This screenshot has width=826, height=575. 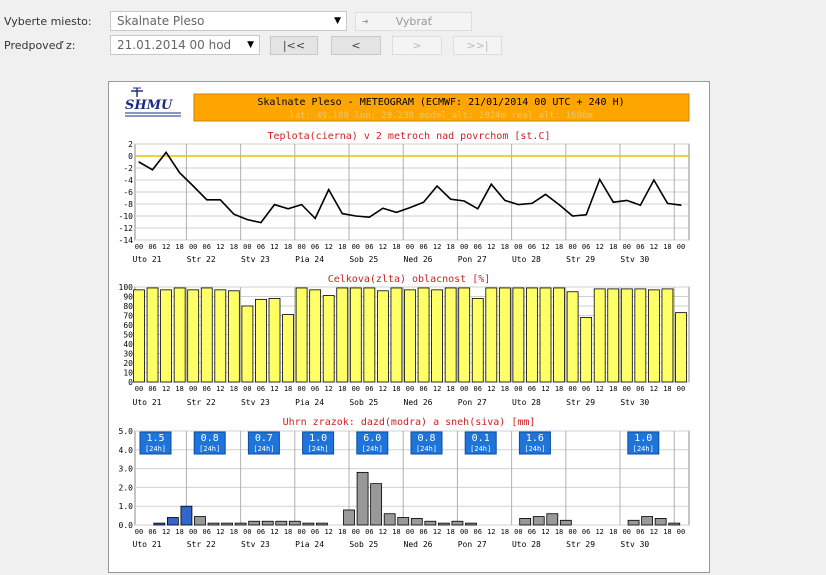 I want to click on daily-total-value: 1.0, so click(x=318, y=438).